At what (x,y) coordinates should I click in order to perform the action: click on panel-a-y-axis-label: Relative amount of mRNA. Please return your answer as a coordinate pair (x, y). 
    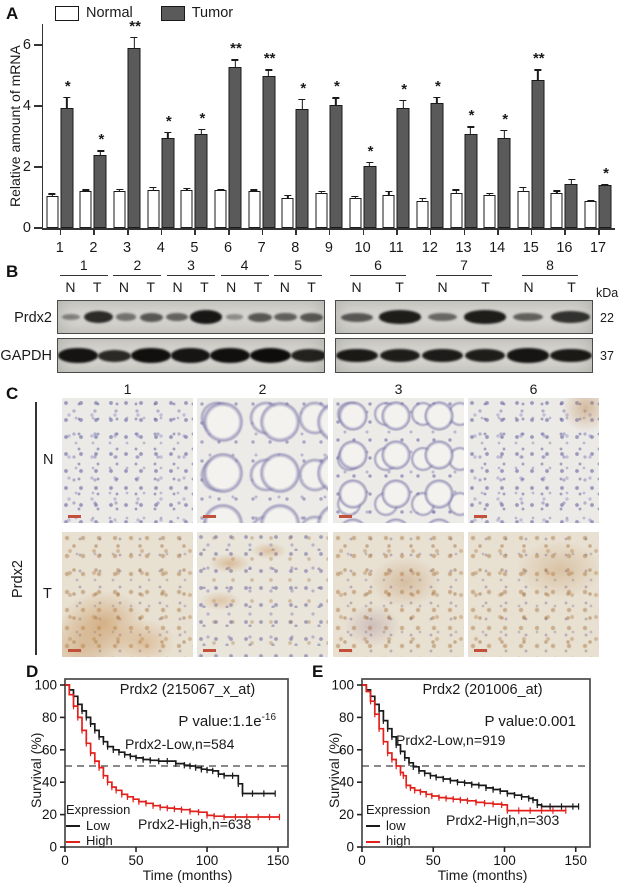
    Looking at the image, I should click on (15, 126).